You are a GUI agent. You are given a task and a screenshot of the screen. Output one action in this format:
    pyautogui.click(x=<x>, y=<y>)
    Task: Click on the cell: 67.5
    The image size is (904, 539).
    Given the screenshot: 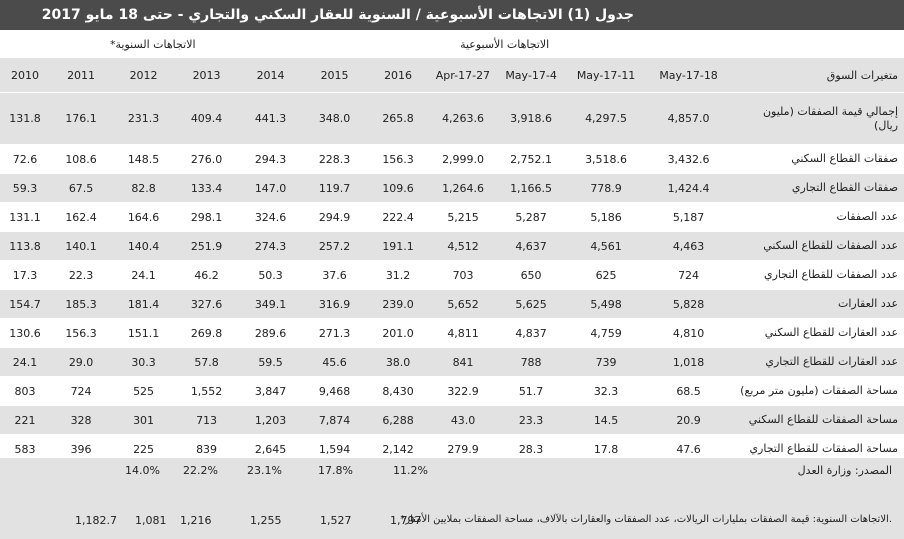 What is the action you would take?
    pyautogui.click(x=81, y=188)
    